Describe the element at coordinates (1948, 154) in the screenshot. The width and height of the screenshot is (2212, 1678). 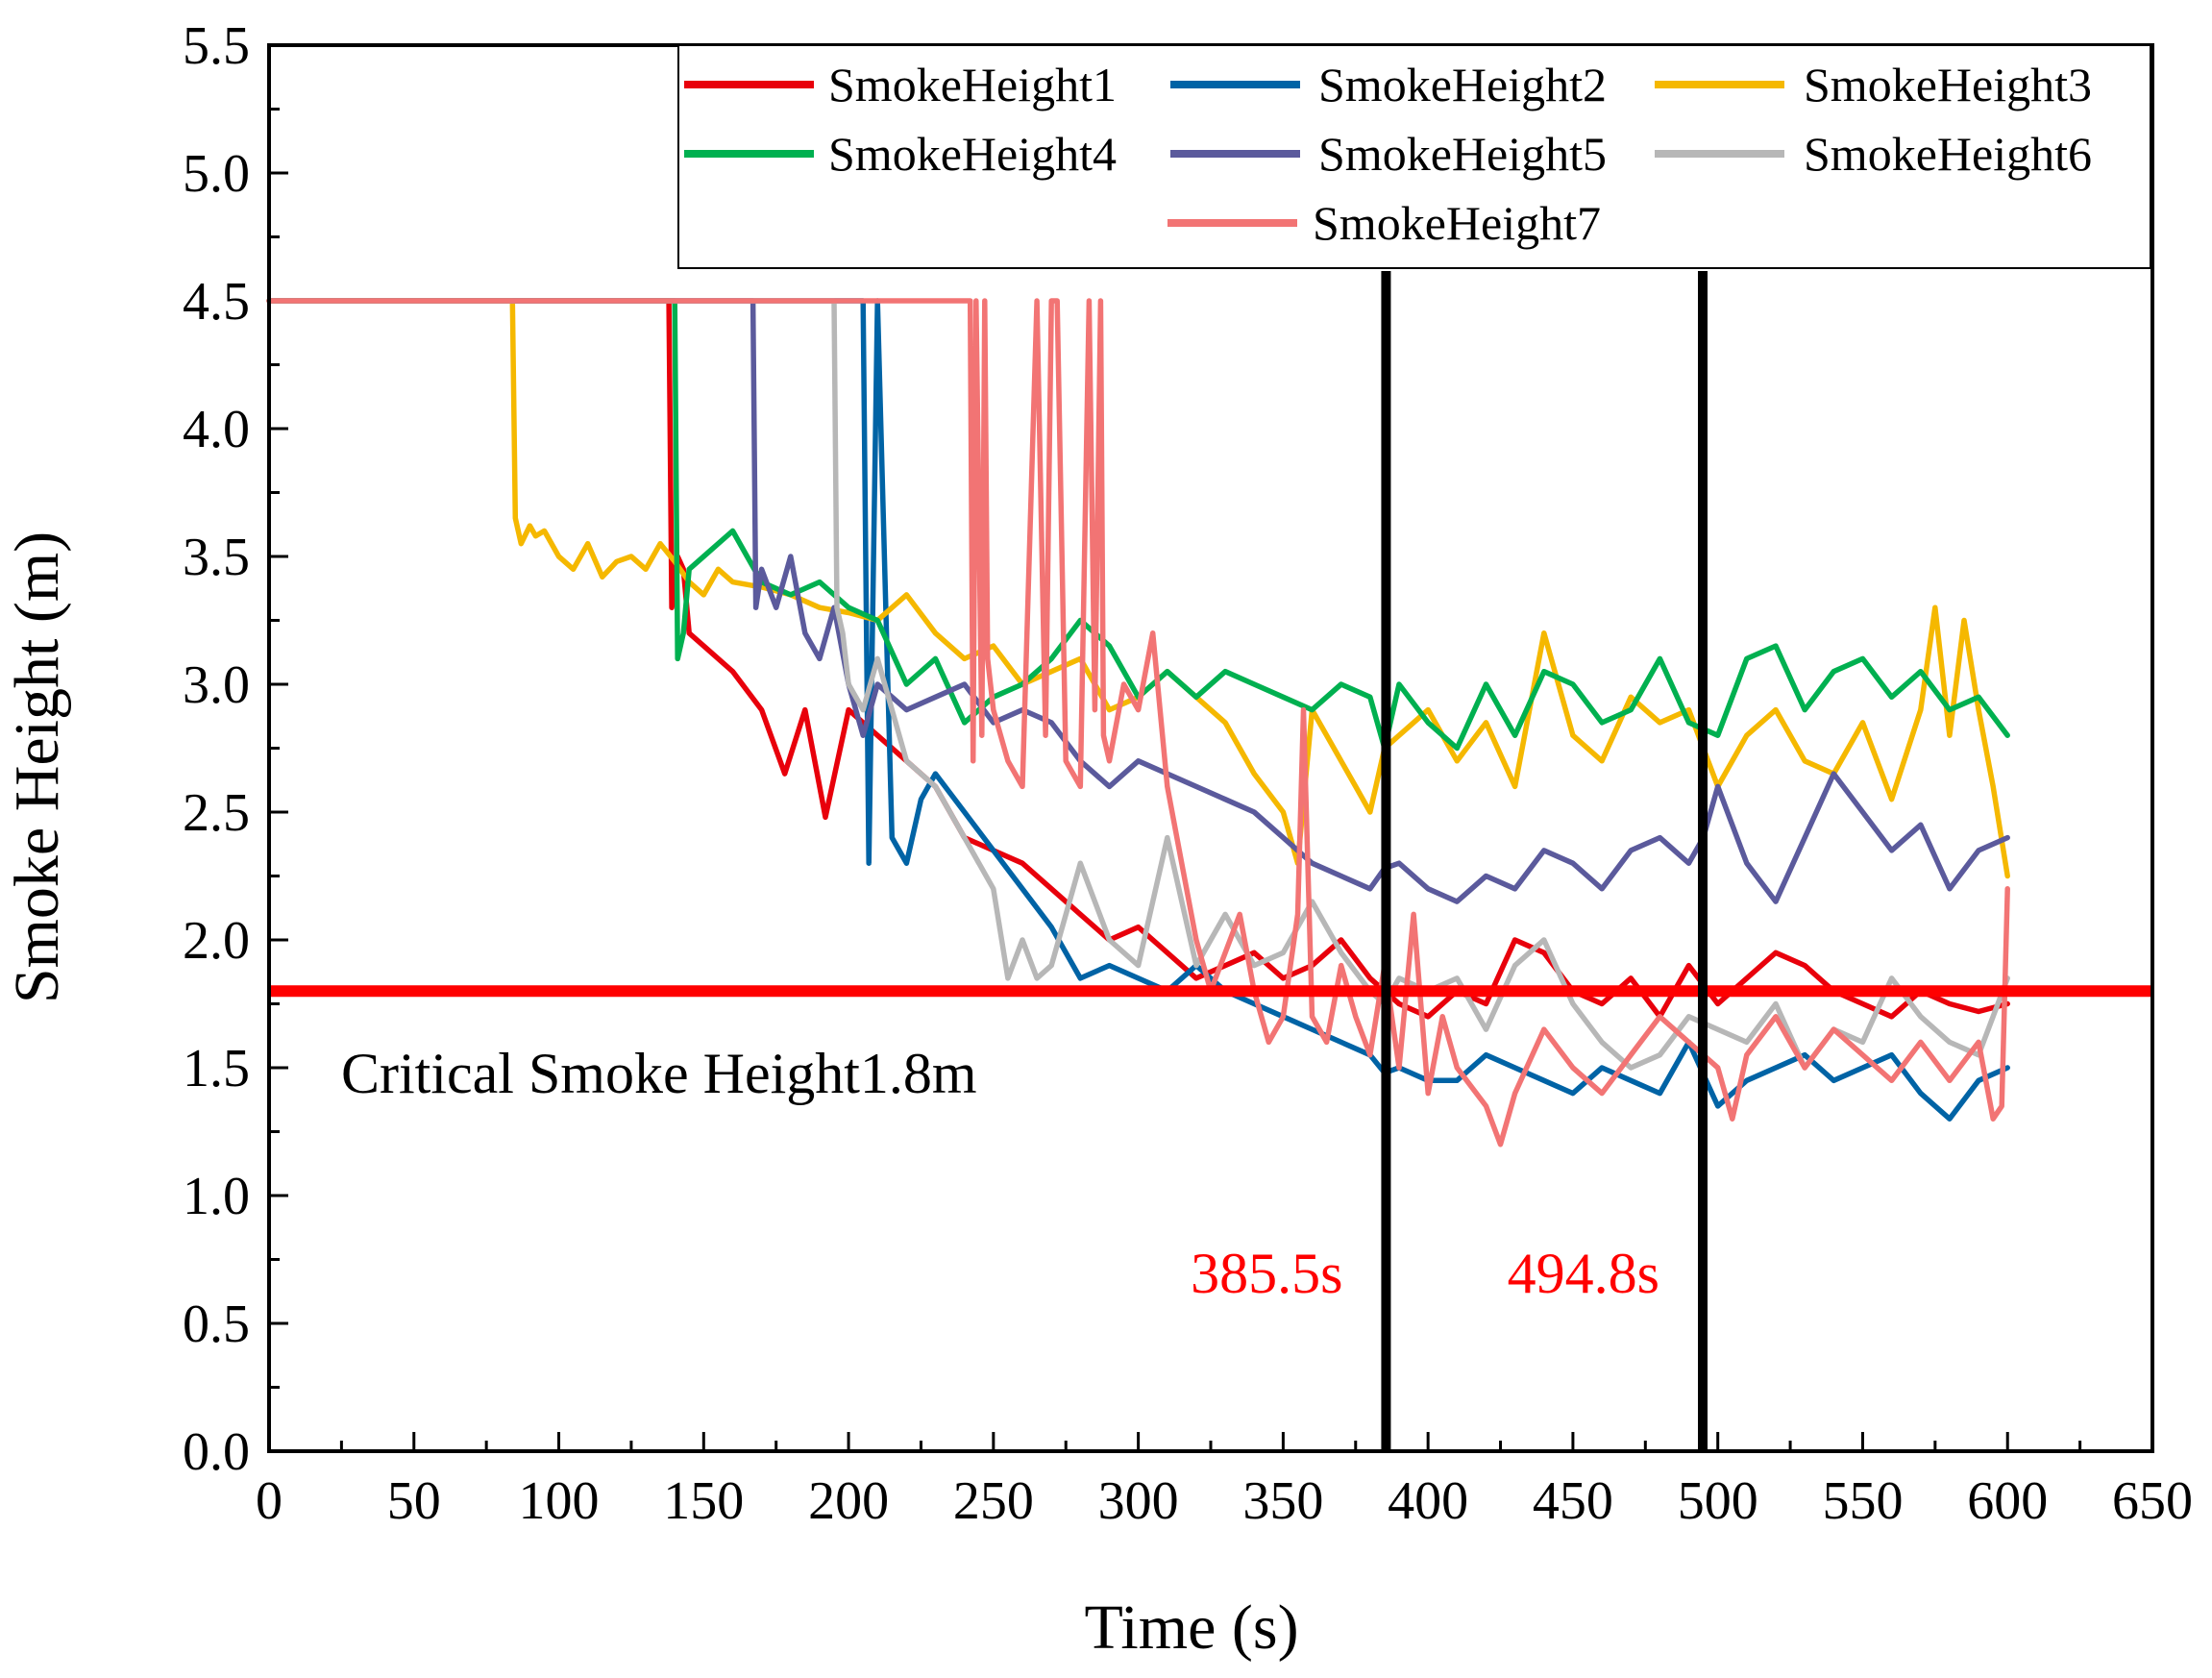
I see `legend-label-6: SmokeHeight6` at that location.